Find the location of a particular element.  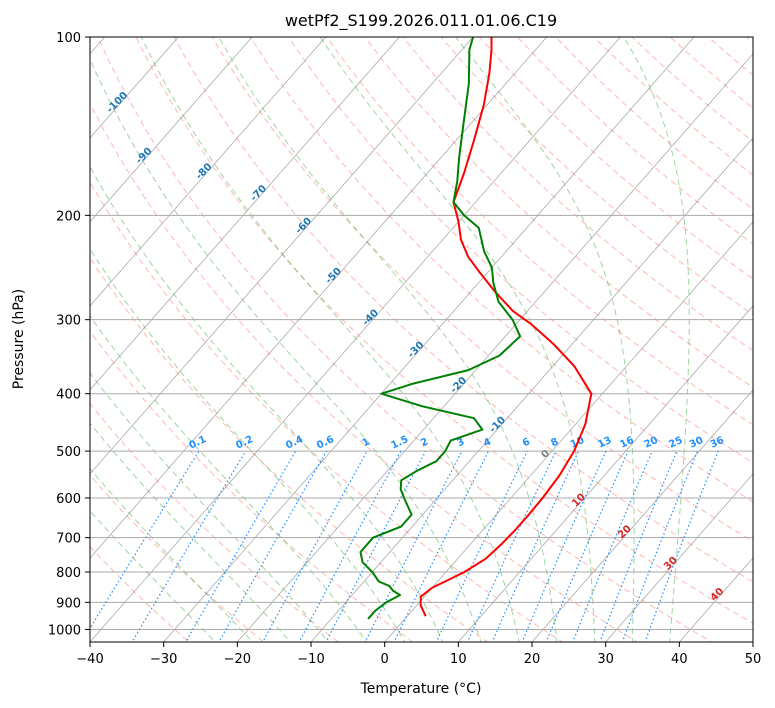

isotherm-label: -20 is located at coordinates (459, 385).